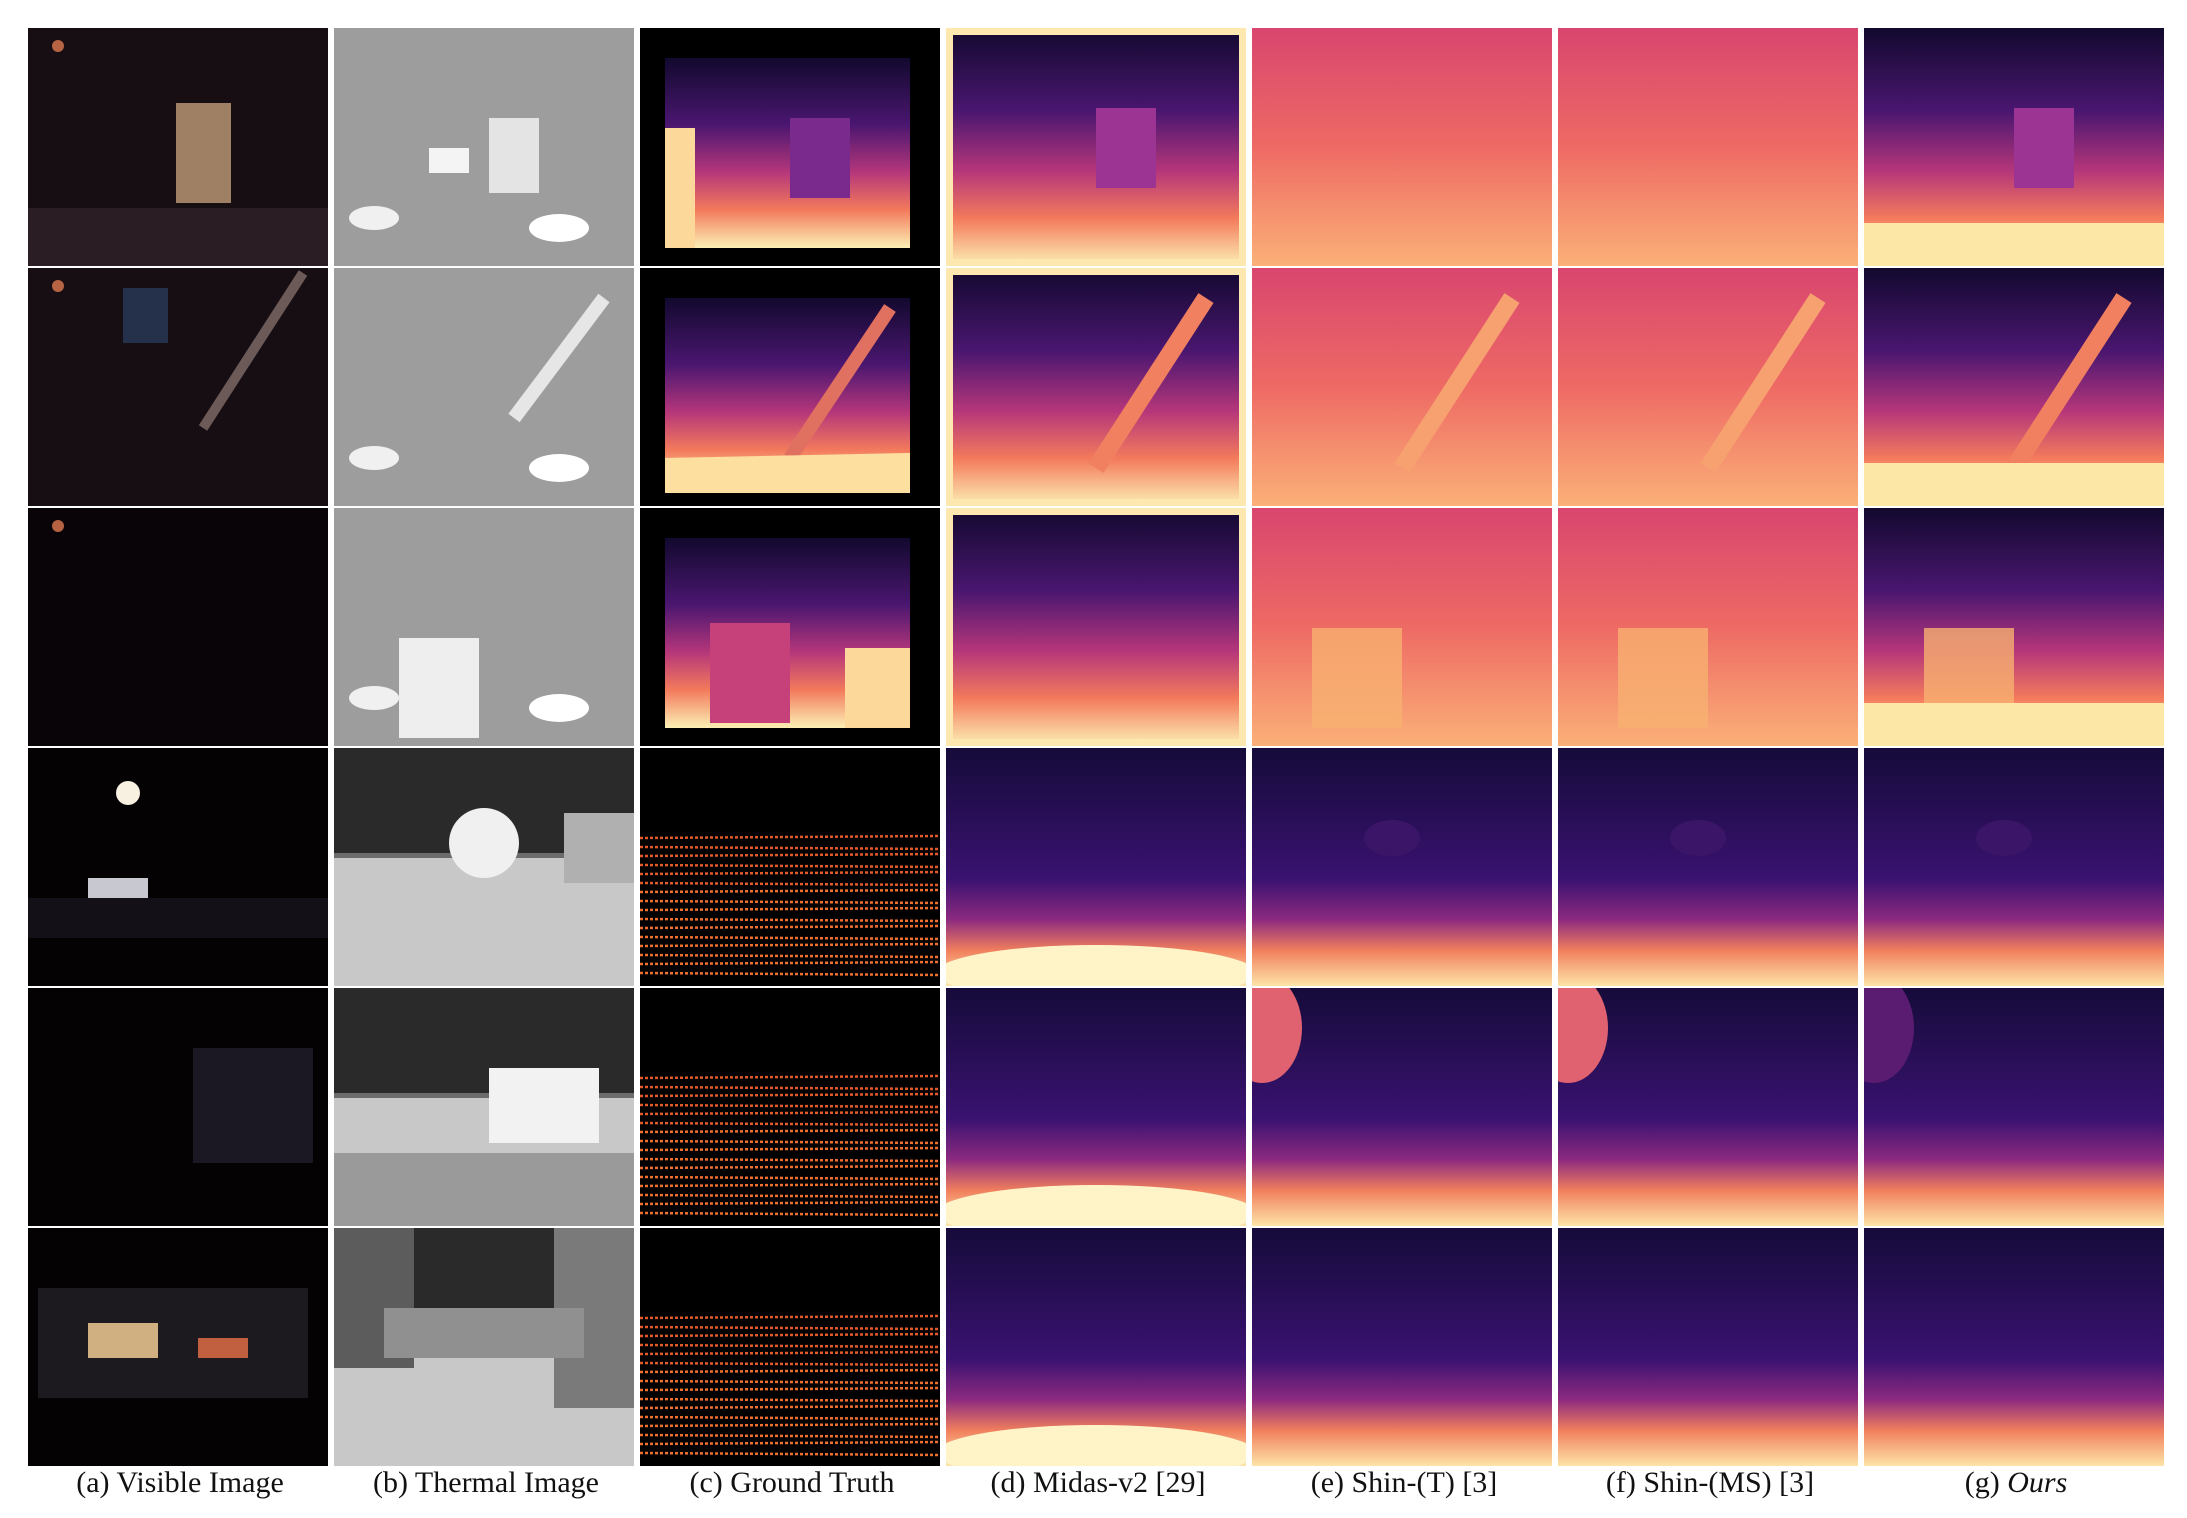 The width and height of the screenshot is (2187, 1518). I want to click on image-ours-outdoor-building-and-trees, so click(2014, 1107).